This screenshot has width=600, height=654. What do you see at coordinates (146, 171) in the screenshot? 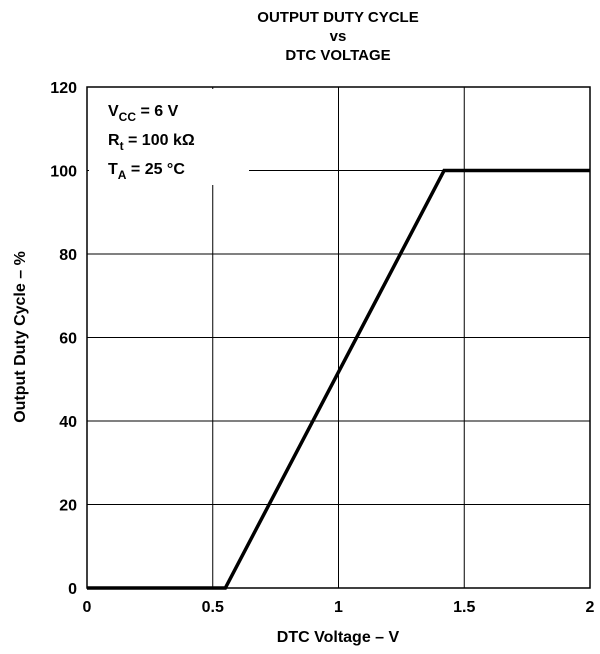
I see `condition-line: TA = 25 °C` at bounding box center [146, 171].